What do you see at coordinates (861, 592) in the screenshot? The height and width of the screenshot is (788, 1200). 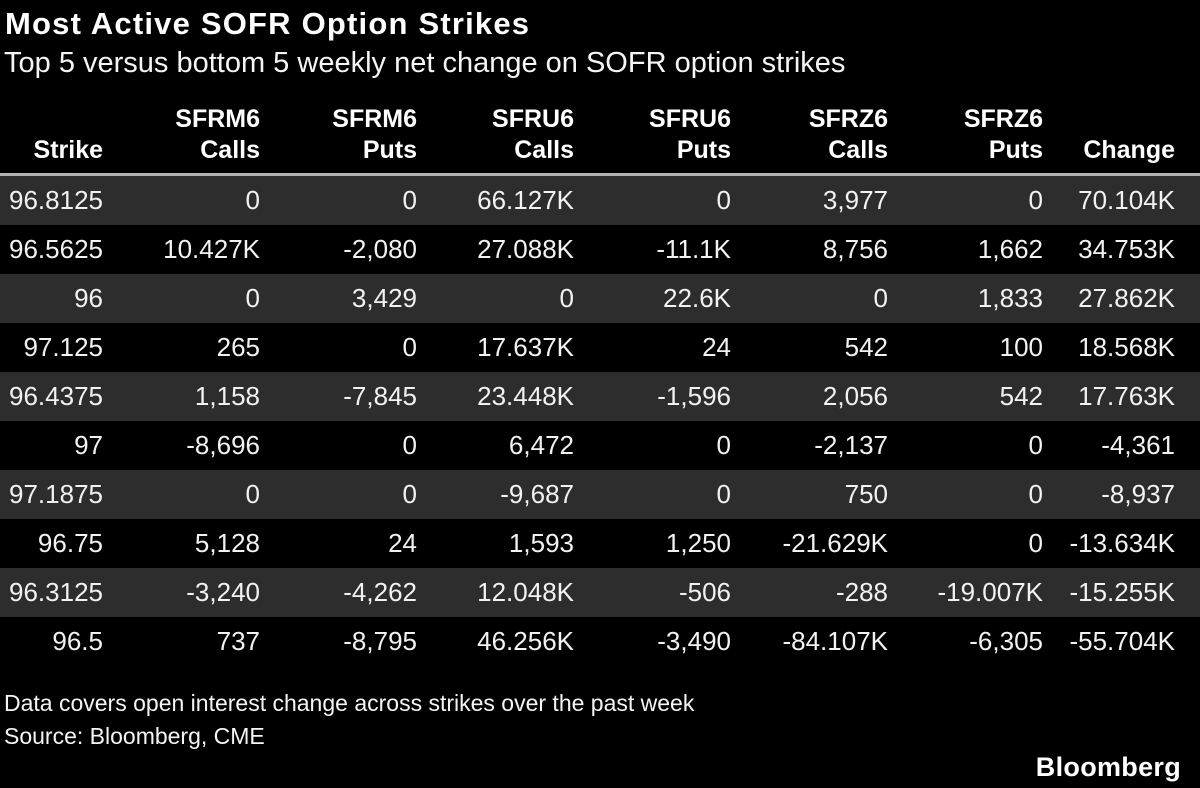 I see `table-cell: -288` at bounding box center [861, 592].